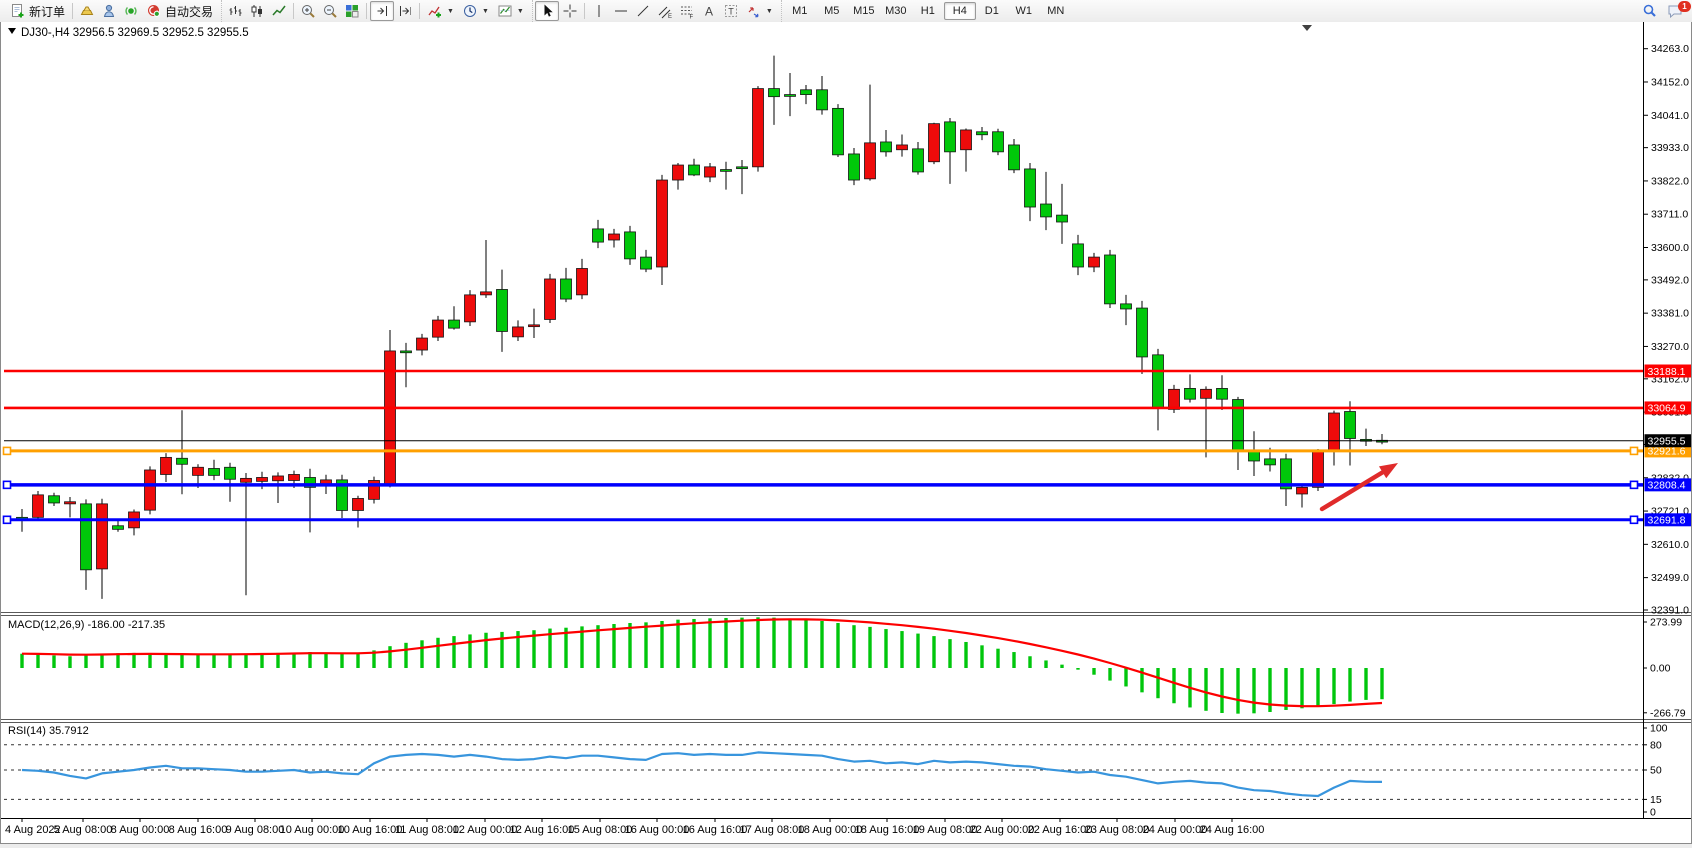  I want to click on text-label-icon: T, so click(730, 11).